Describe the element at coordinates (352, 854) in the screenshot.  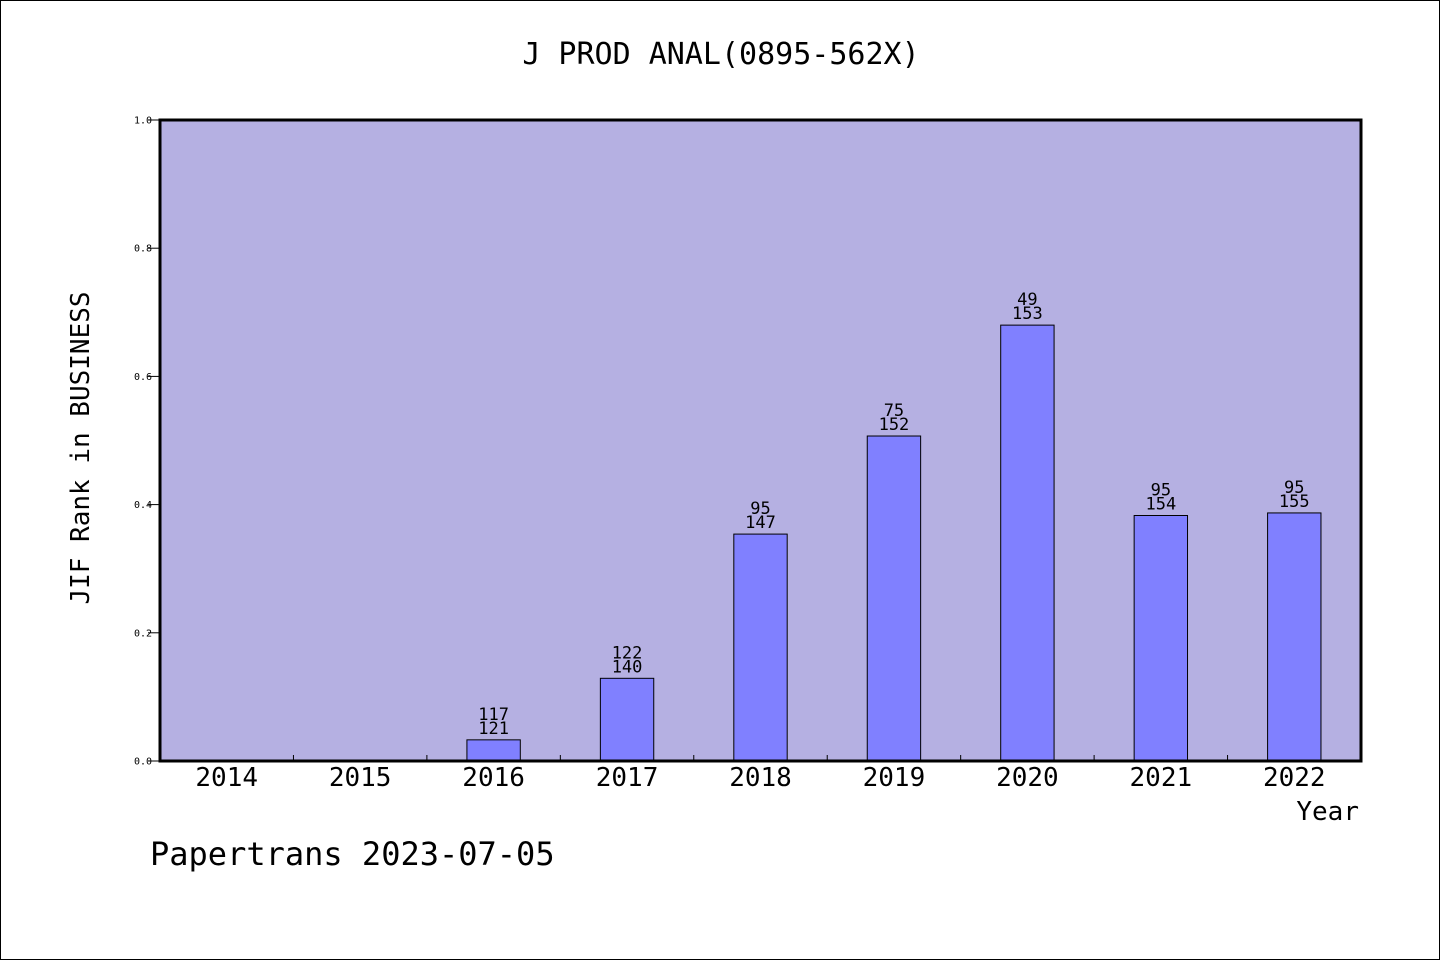
I see `footer-credit: Papertrans 2023-07-05` at that location.